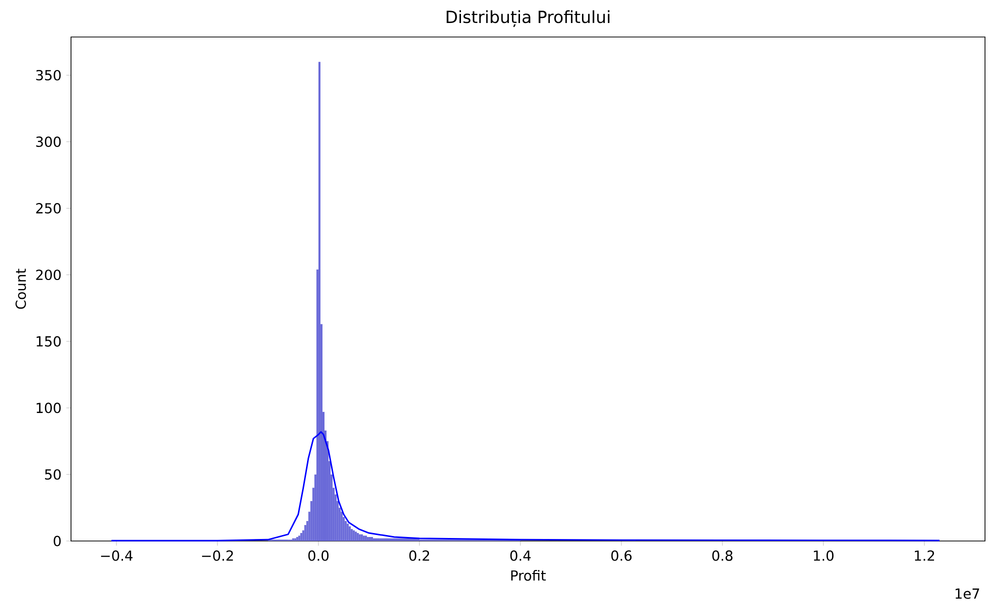 The width and height of the screenshot is (1000, 603). I want to click on x-tick-label: 1.0, so click(824, 555).